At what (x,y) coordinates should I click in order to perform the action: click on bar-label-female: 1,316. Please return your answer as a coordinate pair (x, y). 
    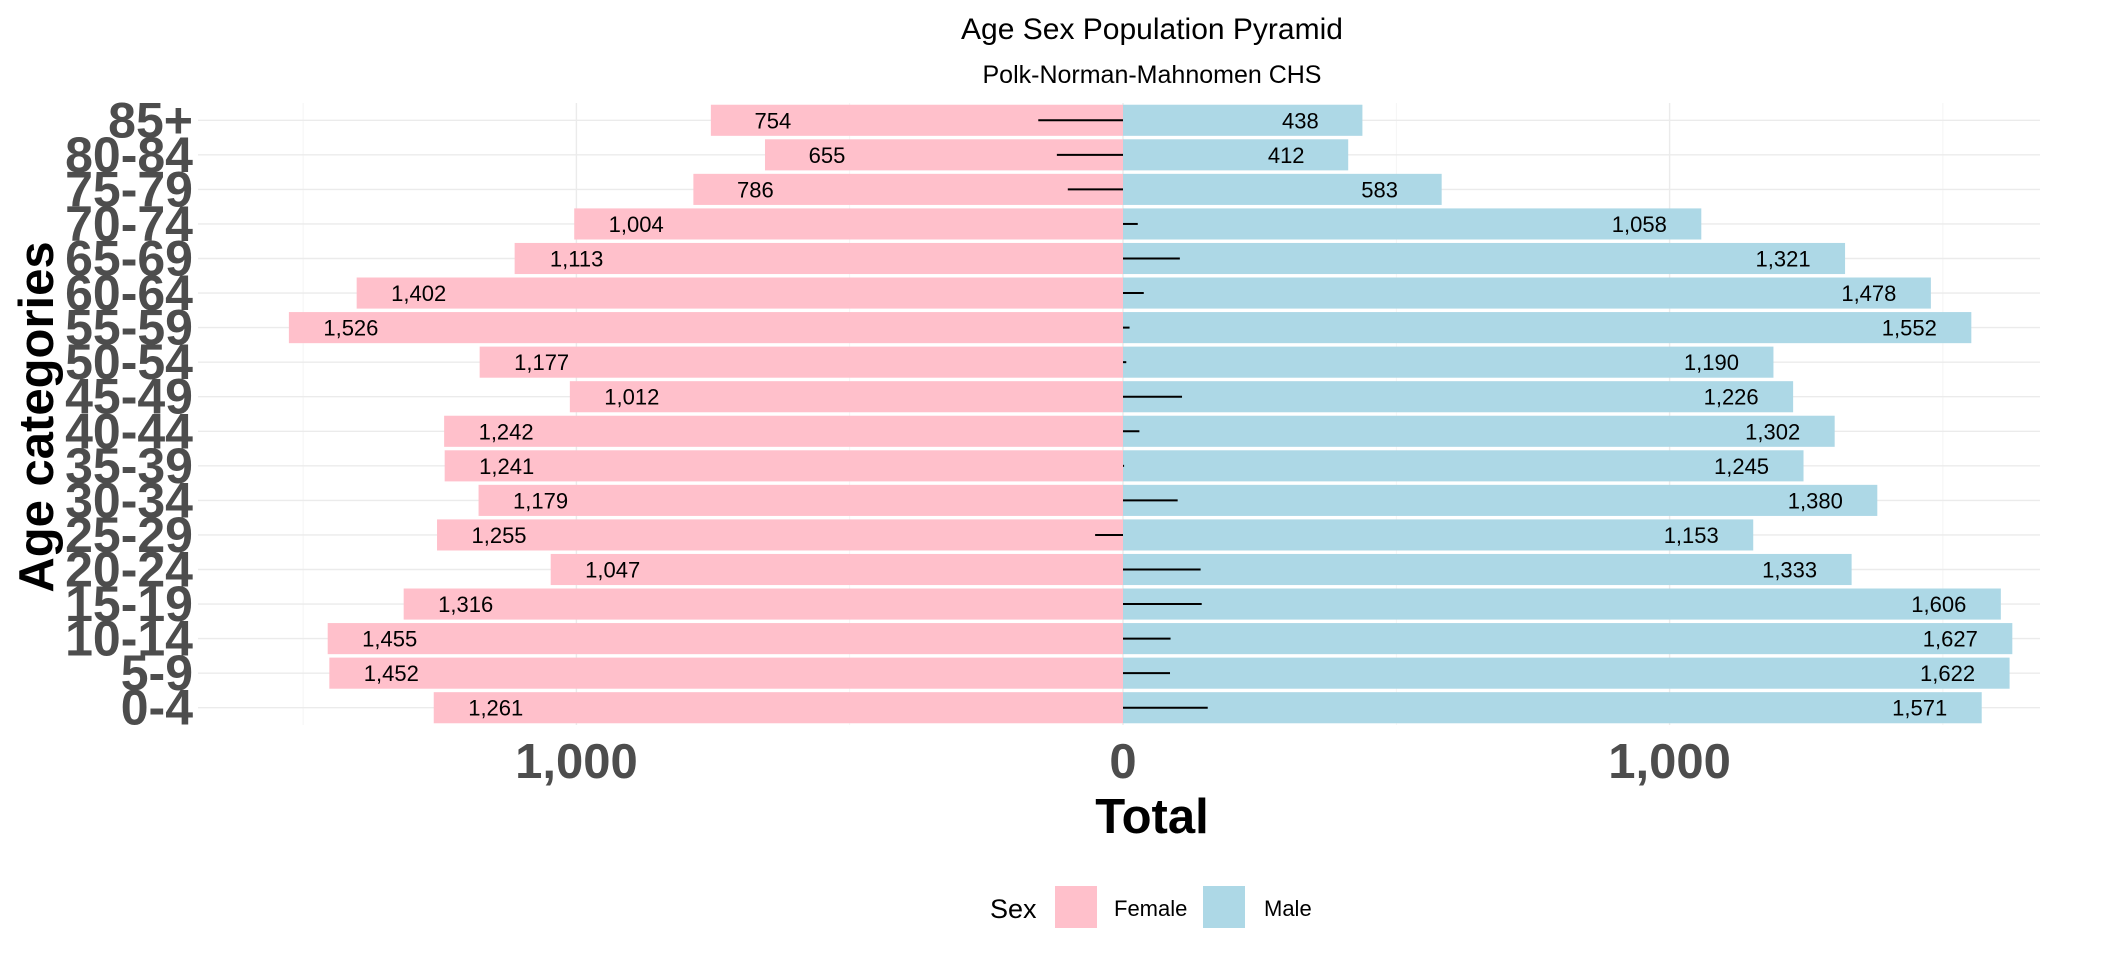
    Looking at the image, I should click on (465, 604).